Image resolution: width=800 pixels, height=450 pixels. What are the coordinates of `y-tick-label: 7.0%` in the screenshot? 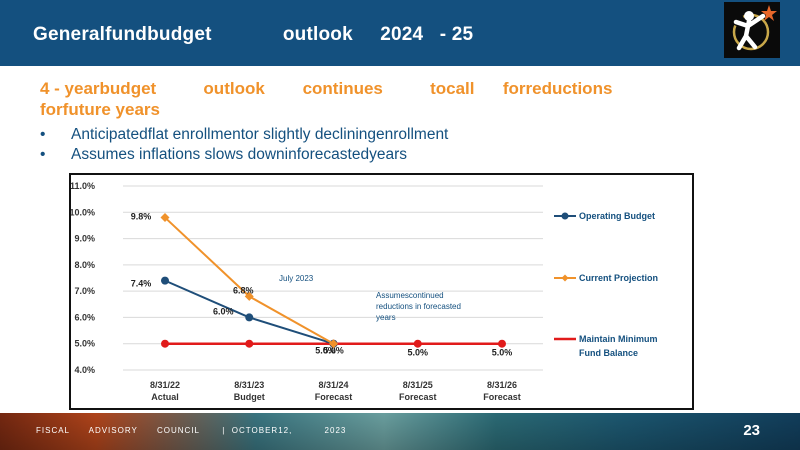 It's located at (84, 291).